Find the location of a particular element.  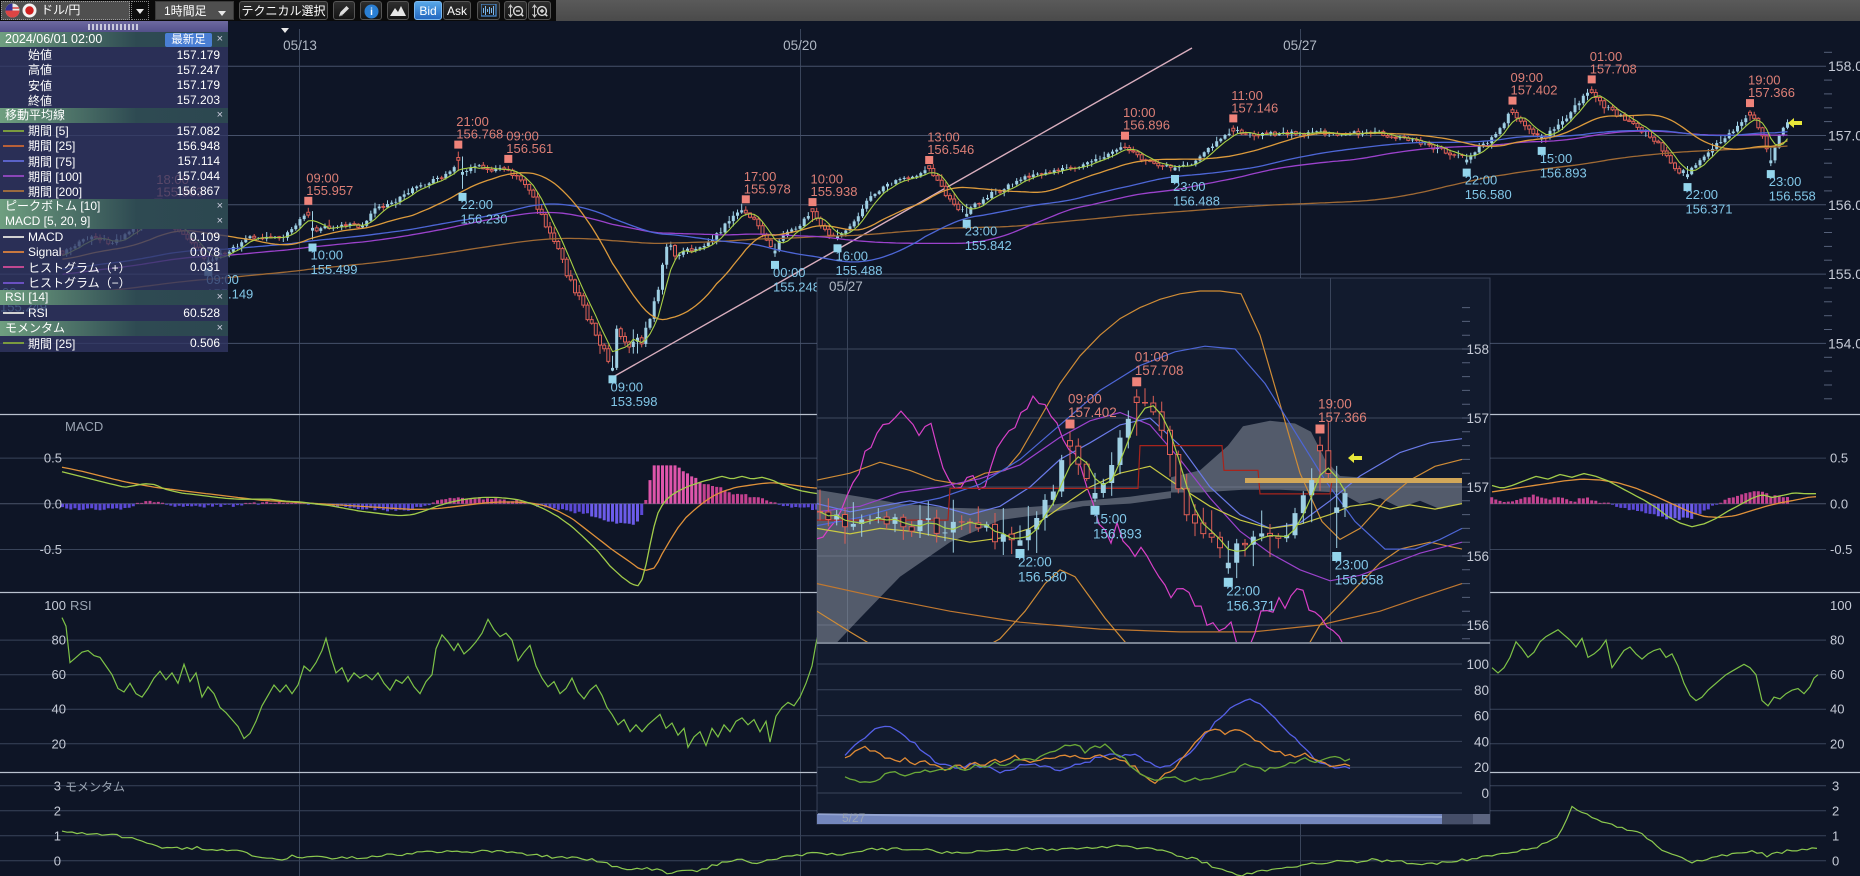

svg-text: 158 is located at coordinates (1477, 349).